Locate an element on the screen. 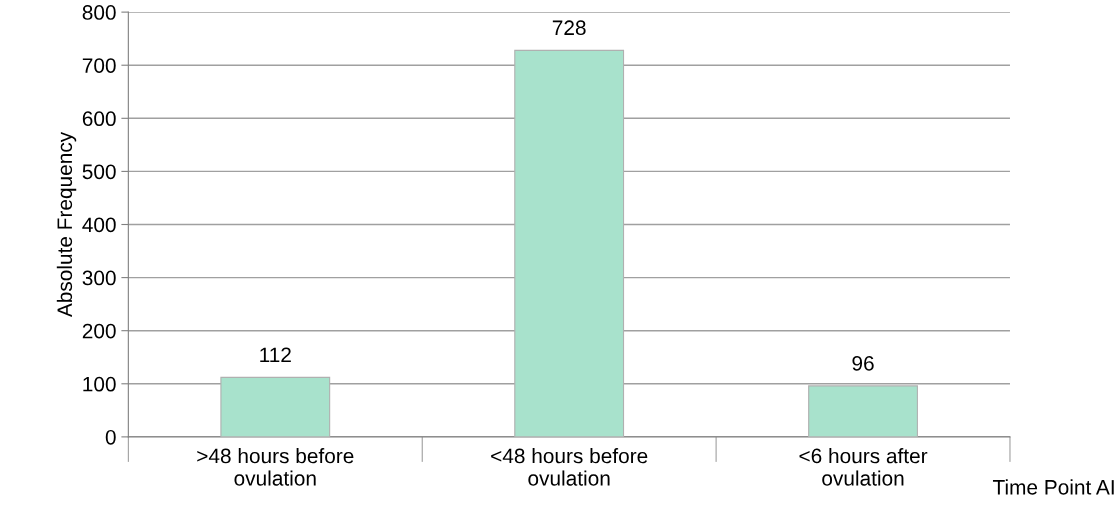  y-tick-label: 500 is located at coordinates (99, 172).